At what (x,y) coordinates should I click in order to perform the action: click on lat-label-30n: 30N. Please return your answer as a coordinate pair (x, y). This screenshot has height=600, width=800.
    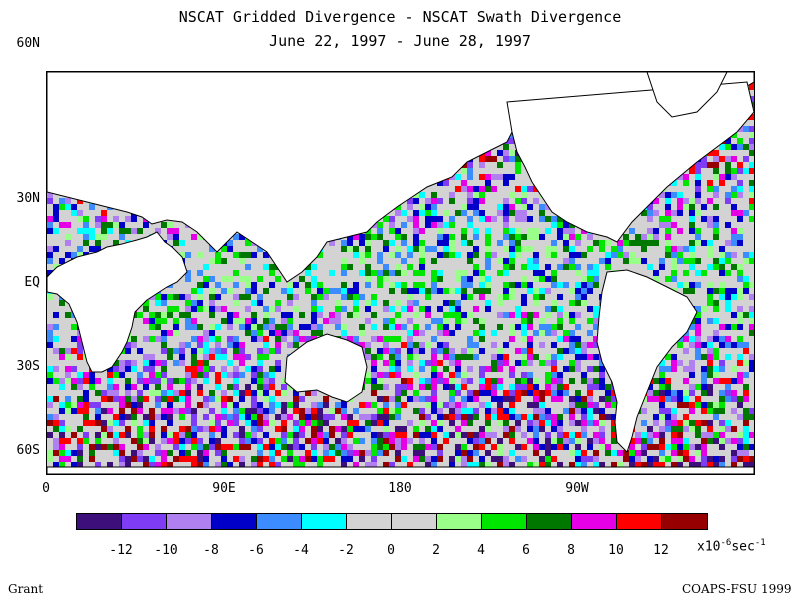
    Looking at the image, I should click on (28, 198).